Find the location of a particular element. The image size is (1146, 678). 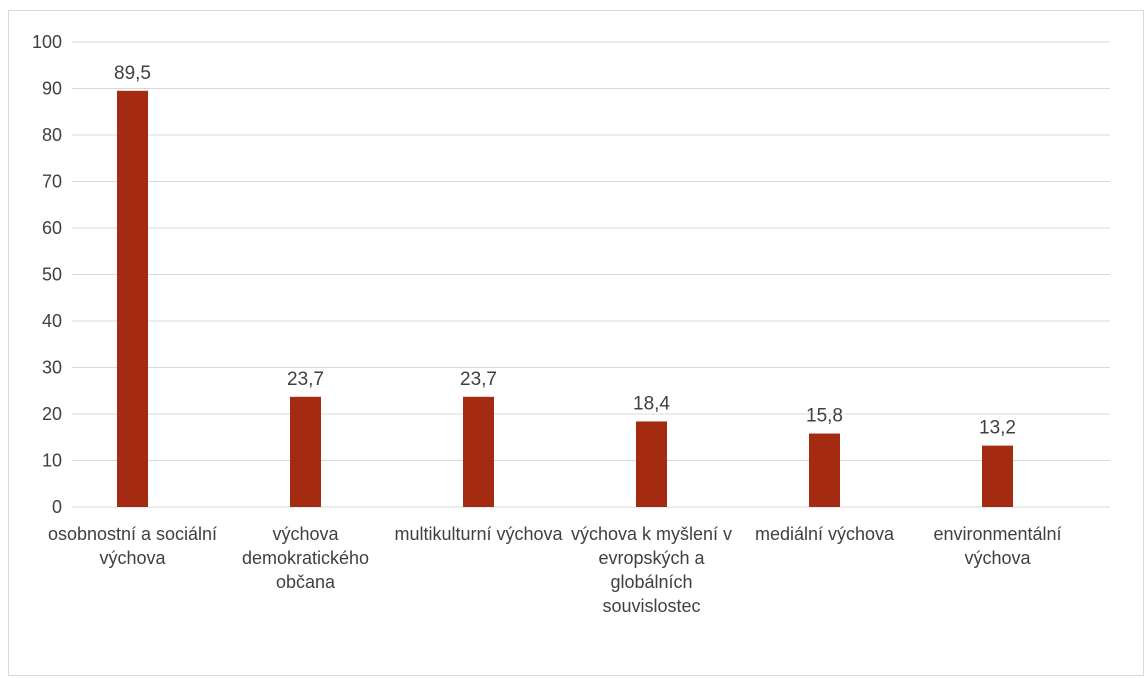

x-tick-label: výchova demokratického občana is located at coordinates (305, 558).